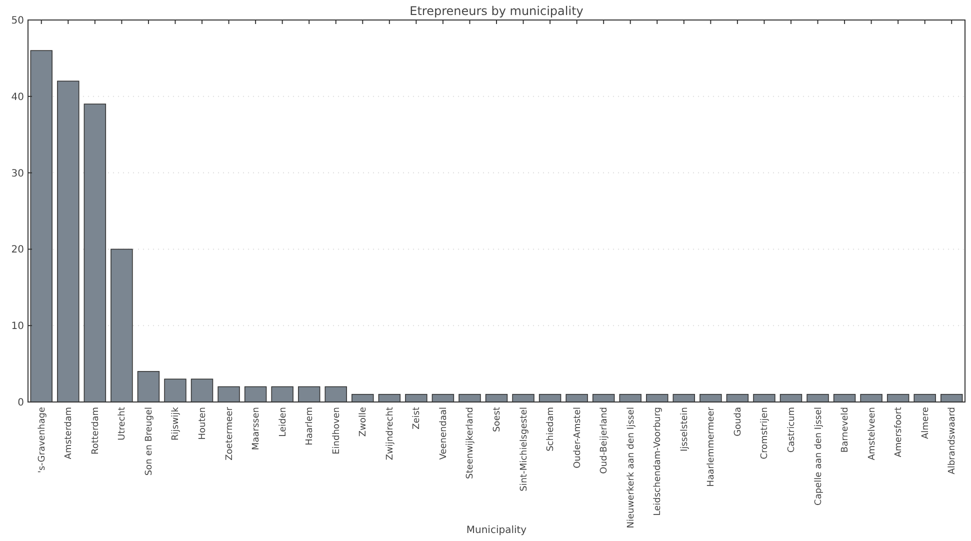  What do you see at coordinates (42, 439) in the screenshot?
I see `x-tick-label: 's-Gravenhage` at bounding box center [42, 439].